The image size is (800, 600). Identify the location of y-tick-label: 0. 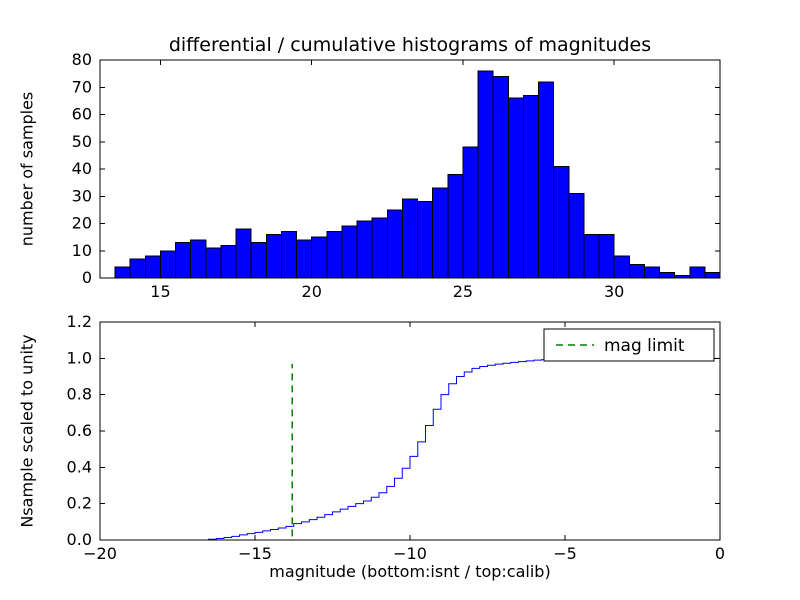
(87, 277).